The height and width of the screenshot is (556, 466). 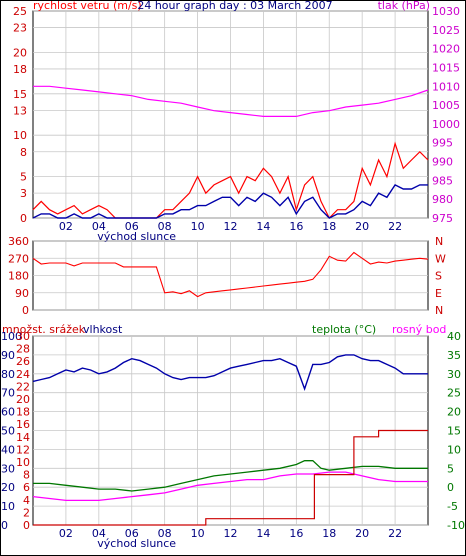 I want to click on humidity-tick-label: 30, so click(x=8, y=468).